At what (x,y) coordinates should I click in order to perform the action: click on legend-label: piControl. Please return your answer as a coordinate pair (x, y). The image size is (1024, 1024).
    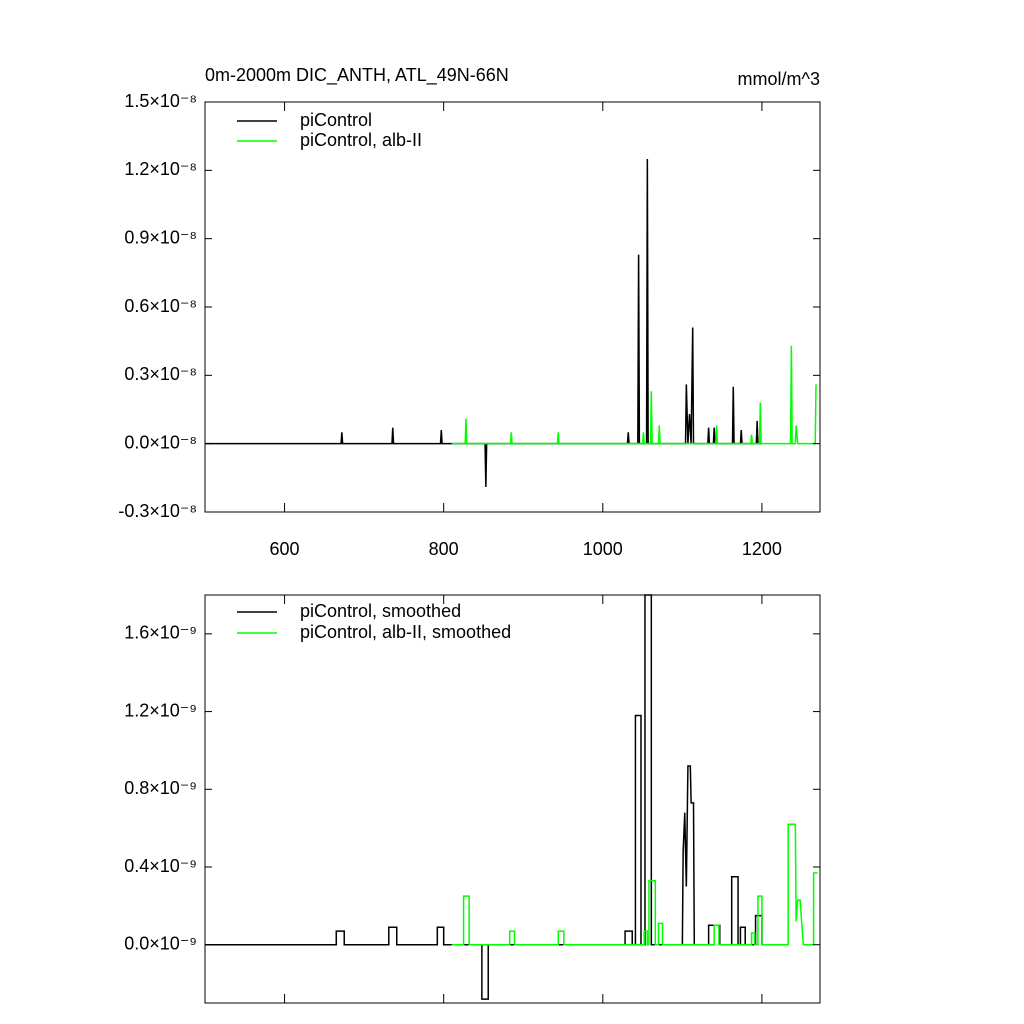
    Looking at the image, I should click on (336, 120).